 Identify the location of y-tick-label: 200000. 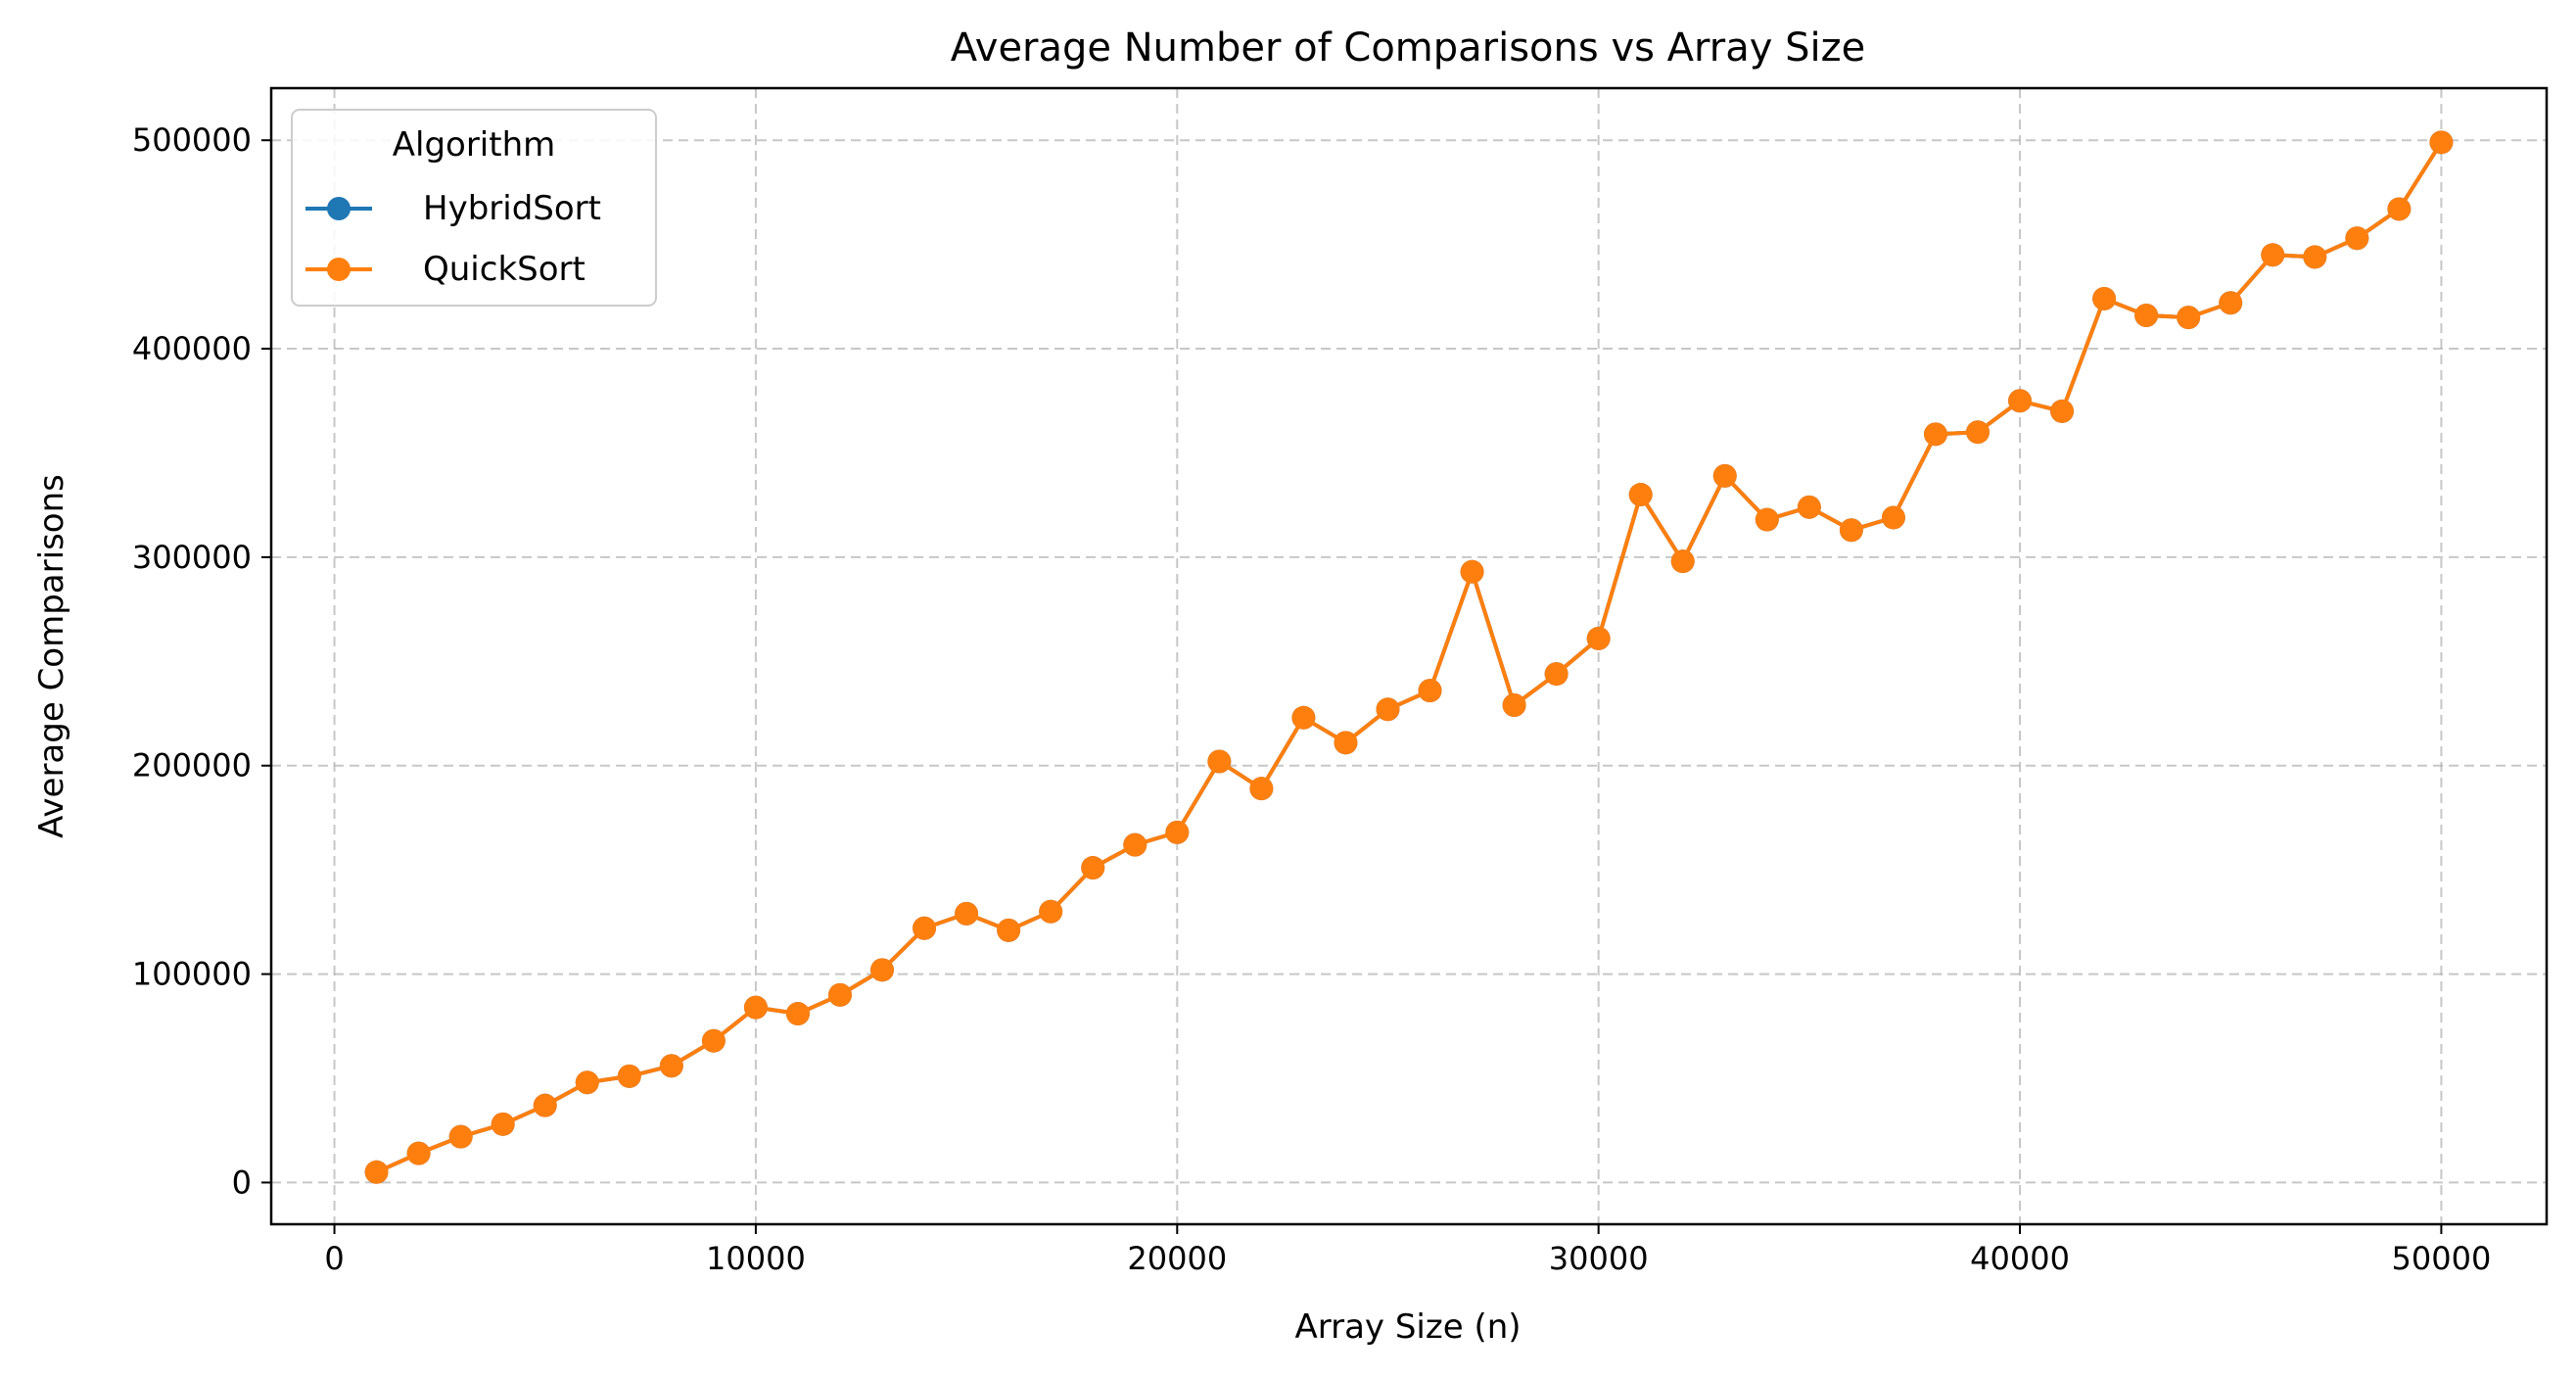
(192, 765).